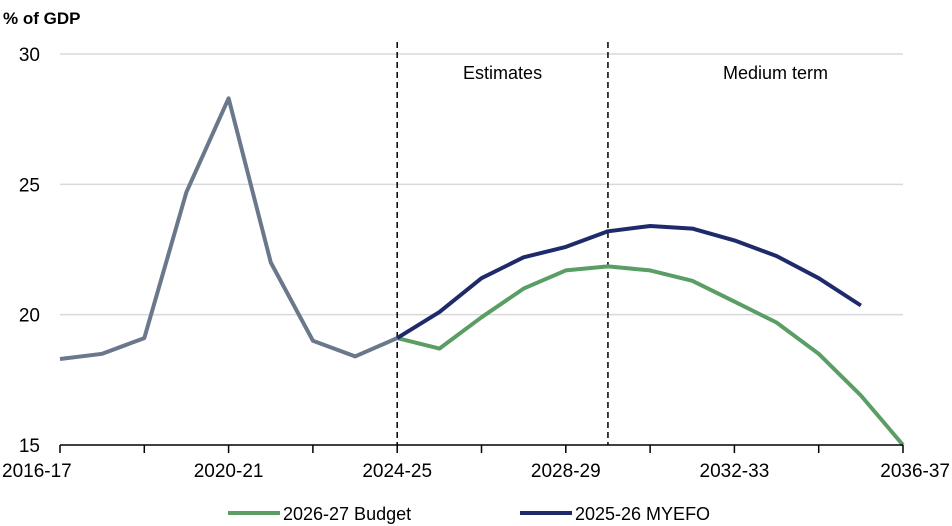 This screenshot has height=526, width=952. Describe the element at coordinates (915, 471) in the screenshot. I see `x-tick-label-2036-37: 2036-37` at that location.